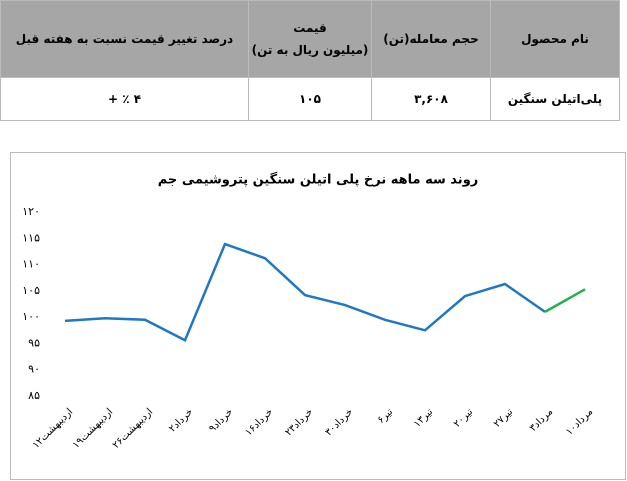  I want to click on cell: ۱۰۵, so click(310, 99).